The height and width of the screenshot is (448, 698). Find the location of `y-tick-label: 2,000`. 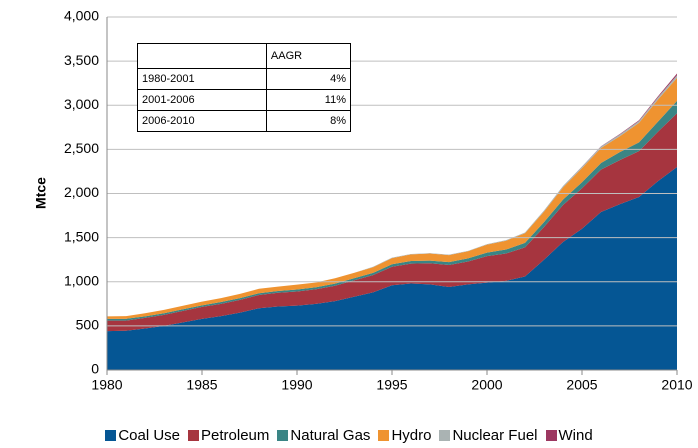

y-tick-label: 2,000 is located at coordinates (81, 192).